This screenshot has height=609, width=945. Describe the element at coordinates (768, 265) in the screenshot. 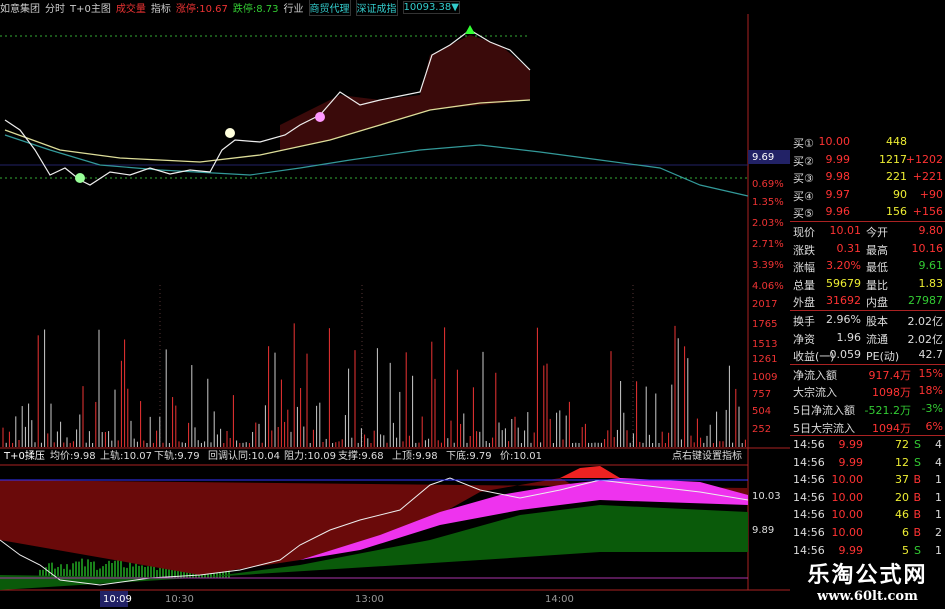

I see `price-axis-label: 3.39%` at that location.